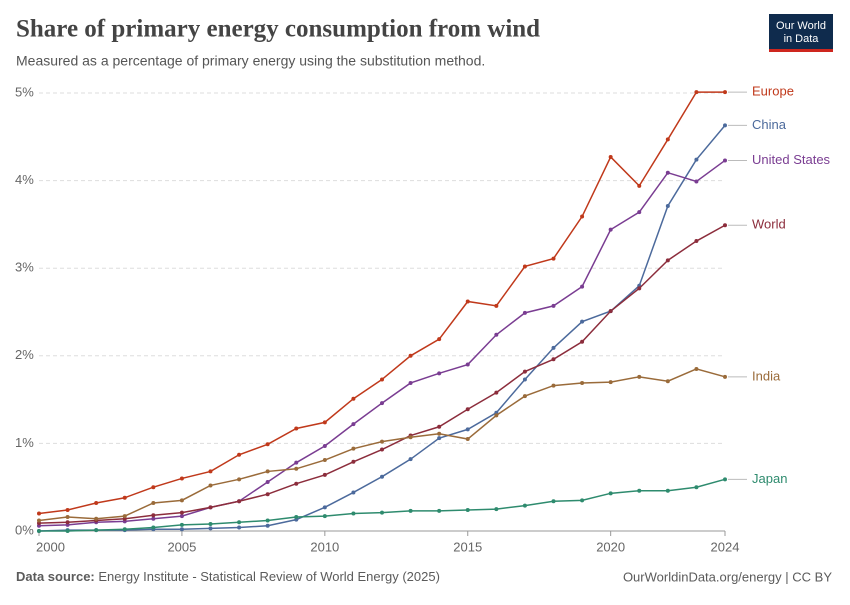 The image size is (850, 605). I want to click on logo-stripe, so click(801, 50).